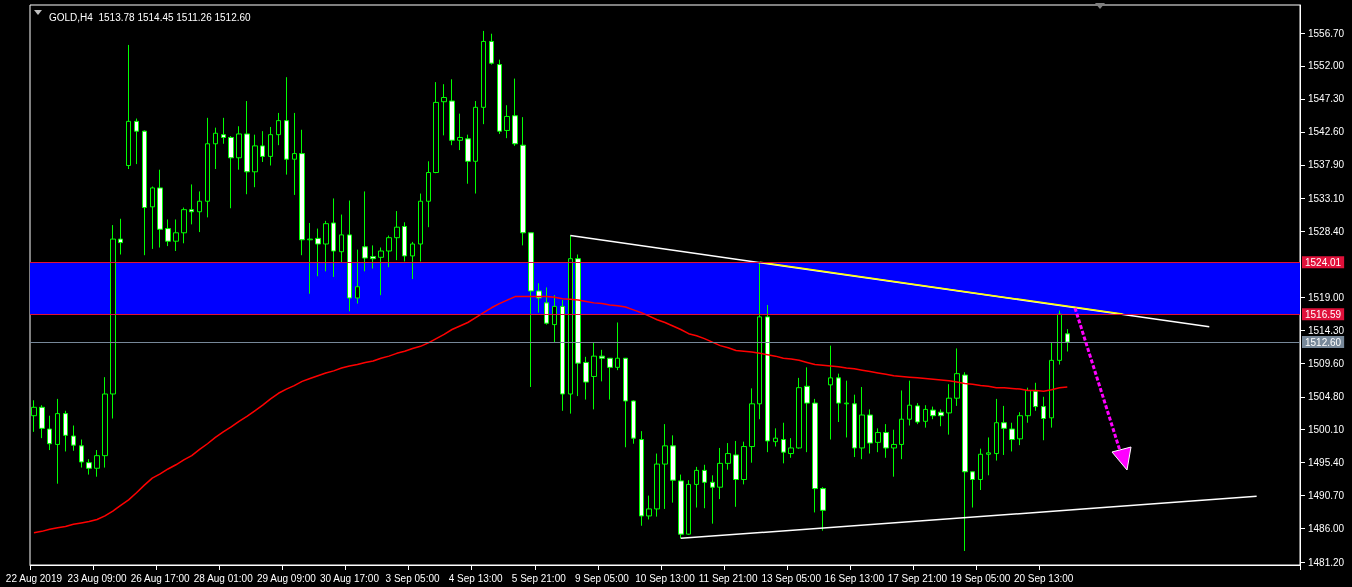 The image size is (1352, 587). What do you see at coordinates (1326, 496) in the screenshot?
I see `y-tick-label: 1490.70` at bounding box center [1326, 496].